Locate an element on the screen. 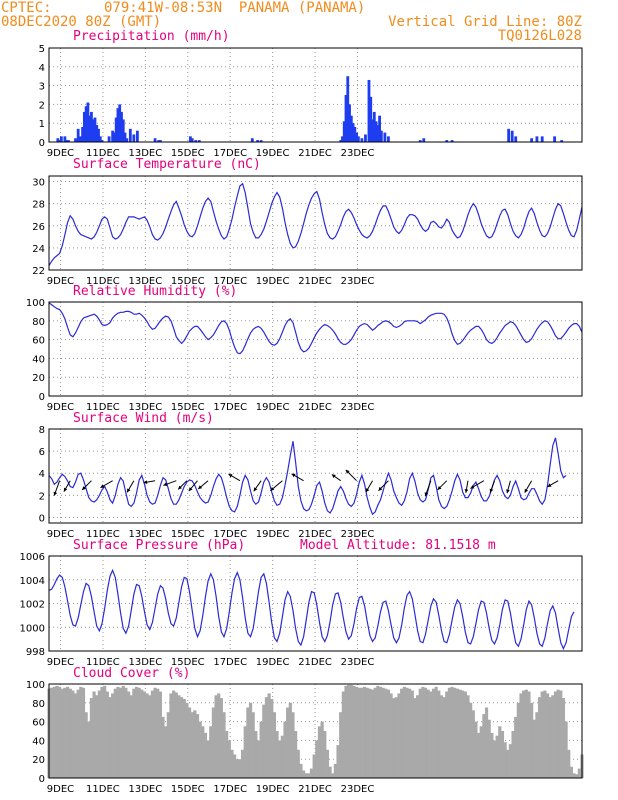 The image size is (618, 800). y-tick-label: 0 is located at coordinates (42, 779).